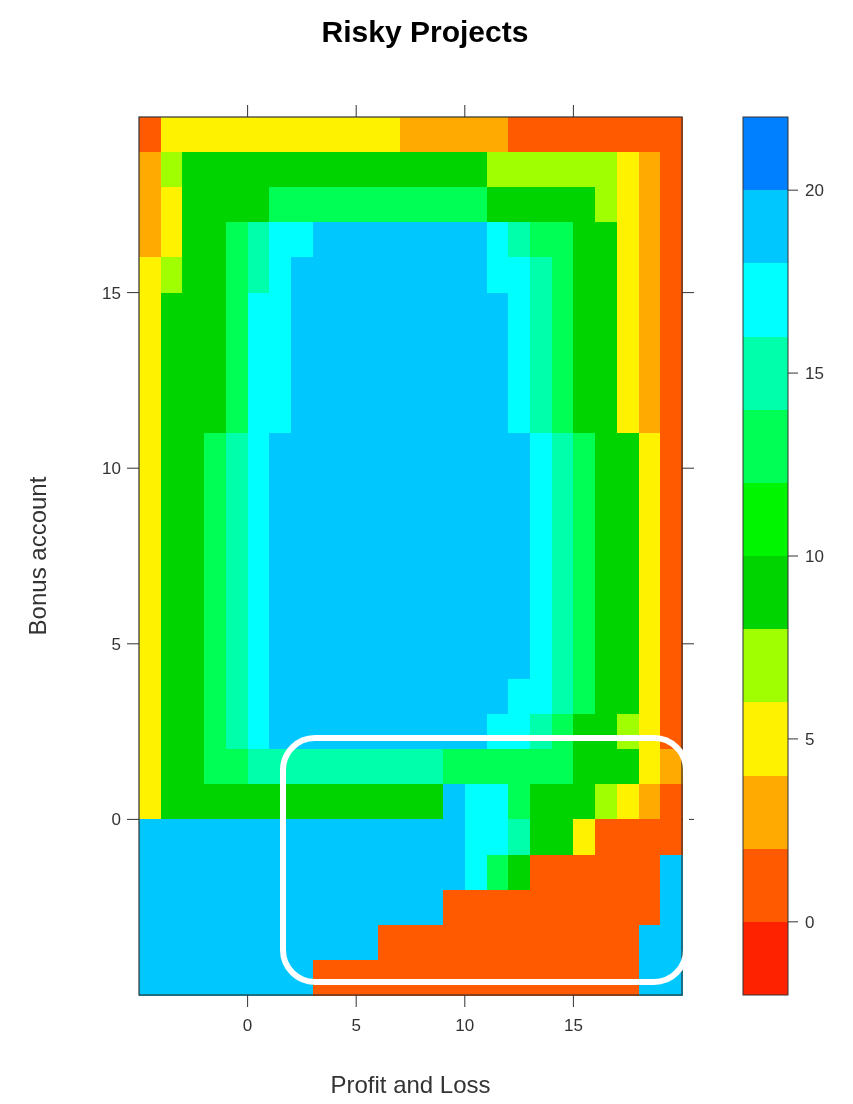  What do you see at coordinates (111, 469) in the screenshot?
I see `y-tick-label: 10` at bounding box center [111, 469].